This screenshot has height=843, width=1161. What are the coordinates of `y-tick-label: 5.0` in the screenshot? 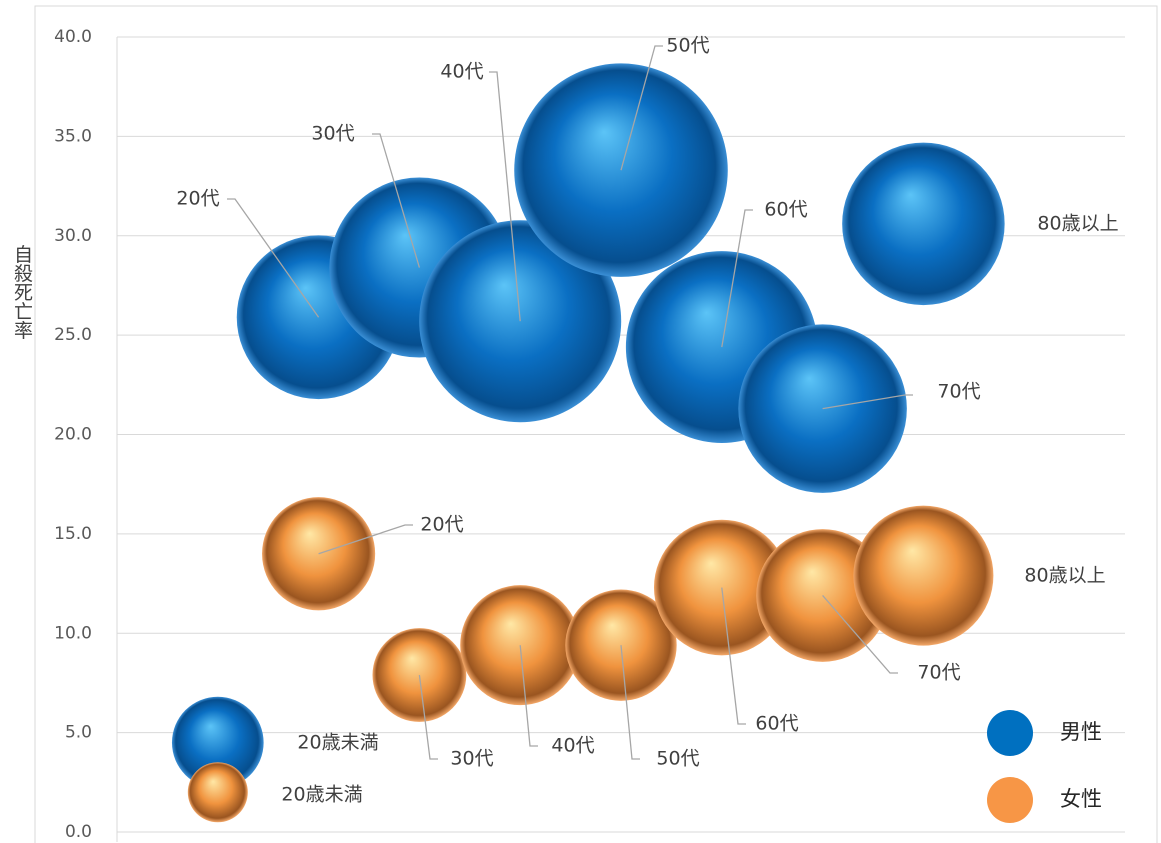 It's located at (78, 733).